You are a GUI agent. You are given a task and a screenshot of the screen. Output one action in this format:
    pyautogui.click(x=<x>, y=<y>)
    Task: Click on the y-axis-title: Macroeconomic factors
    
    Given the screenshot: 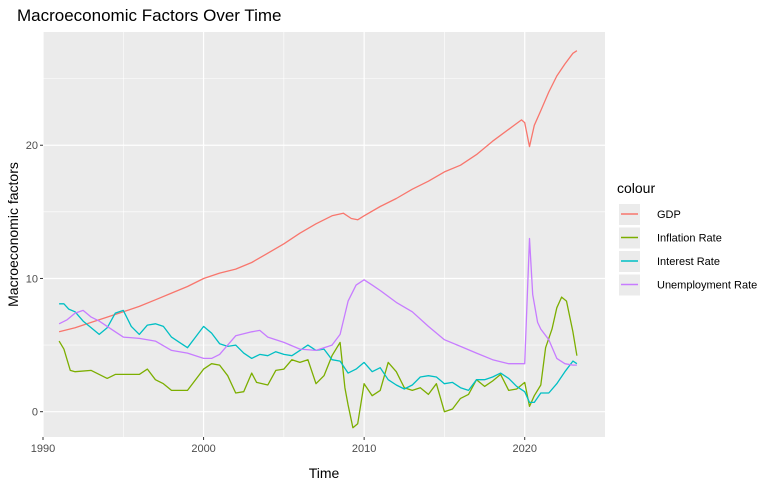 What is the action you would take?
    pyautogui.click(x=13, y=234)
    